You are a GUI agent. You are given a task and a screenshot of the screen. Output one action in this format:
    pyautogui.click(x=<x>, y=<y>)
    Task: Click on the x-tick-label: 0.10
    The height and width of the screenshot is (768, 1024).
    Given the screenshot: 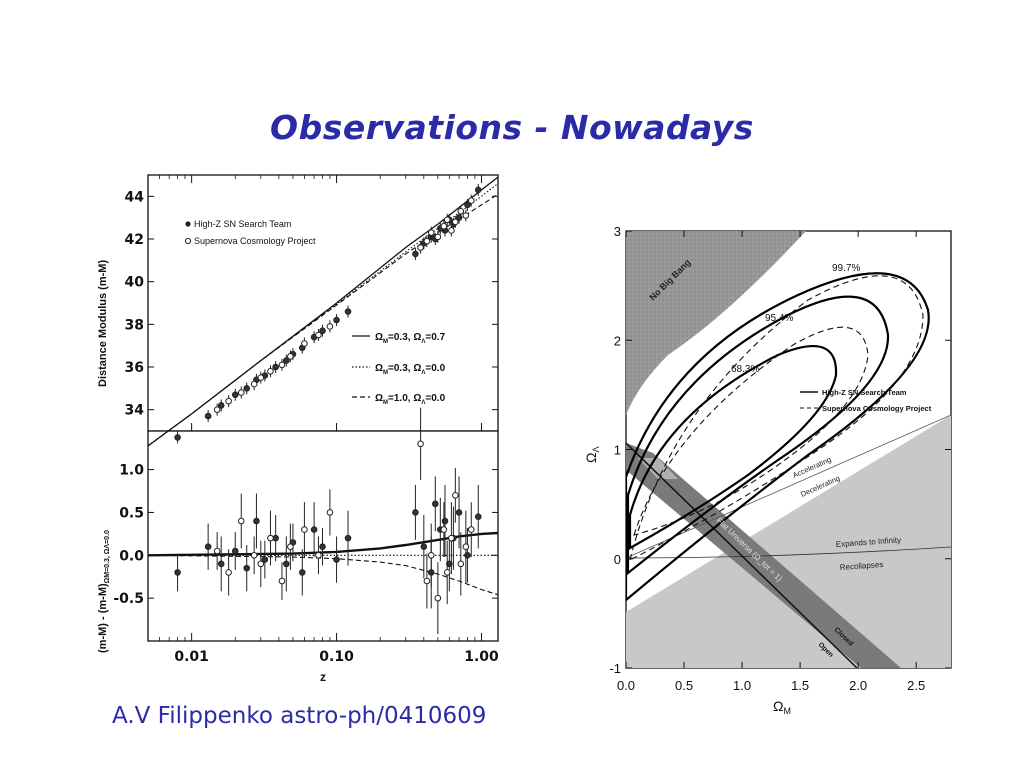 What is the action you would take?
    pyautogui.click(x=336, y=657)
    